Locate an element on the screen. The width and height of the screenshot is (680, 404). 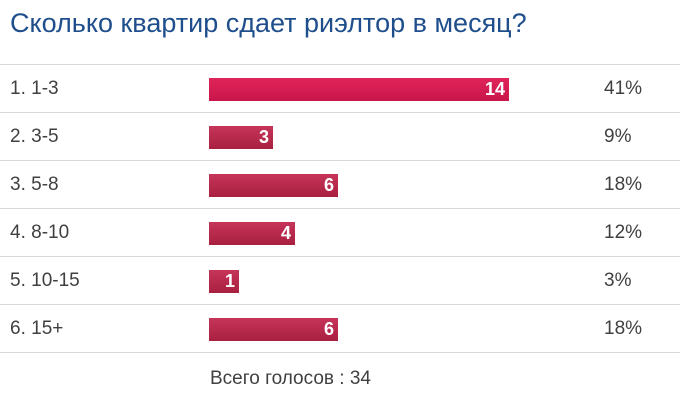
vote-count: 1 is located at coordinates (229, 281).